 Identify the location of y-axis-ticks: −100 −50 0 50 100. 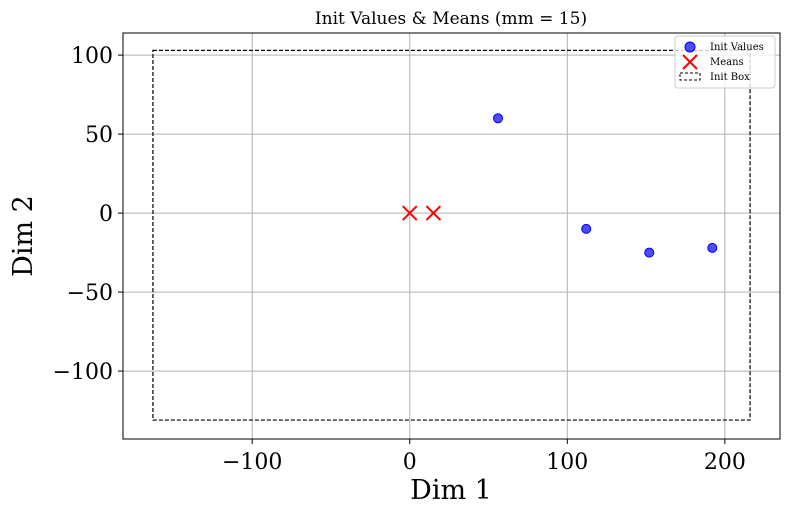
(88, 214).